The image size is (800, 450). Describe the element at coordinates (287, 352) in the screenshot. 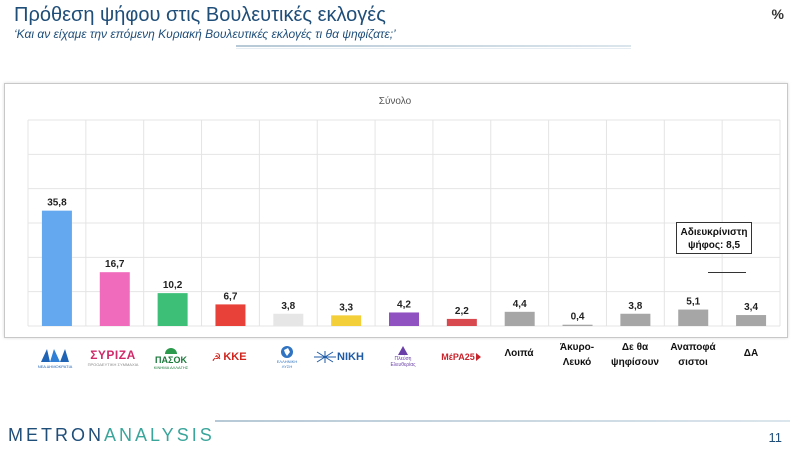

I see `greece-map-icon` at that location.